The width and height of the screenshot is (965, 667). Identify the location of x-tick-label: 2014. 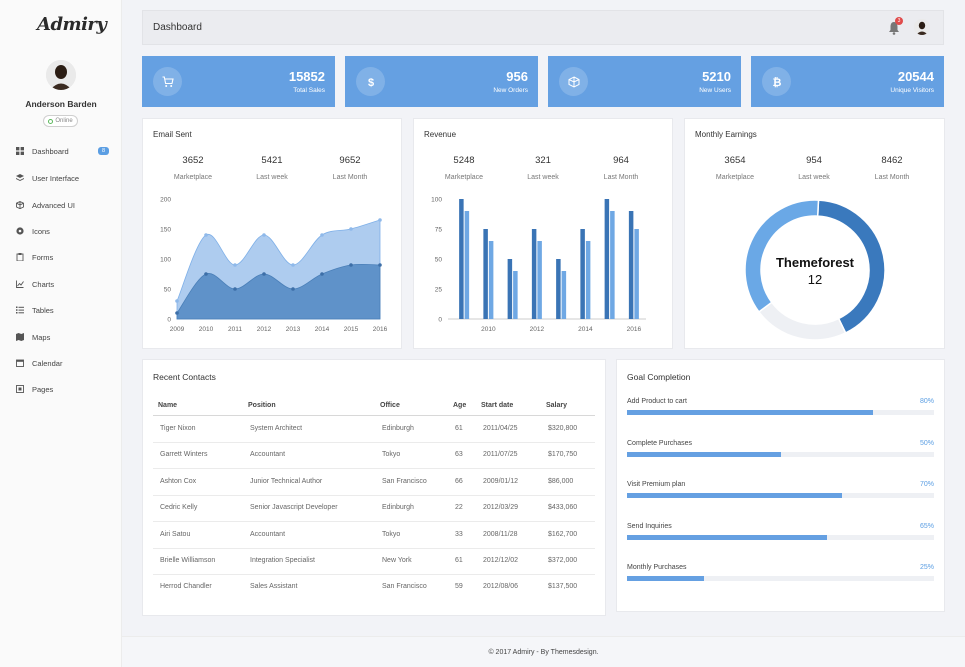
(585, 329).